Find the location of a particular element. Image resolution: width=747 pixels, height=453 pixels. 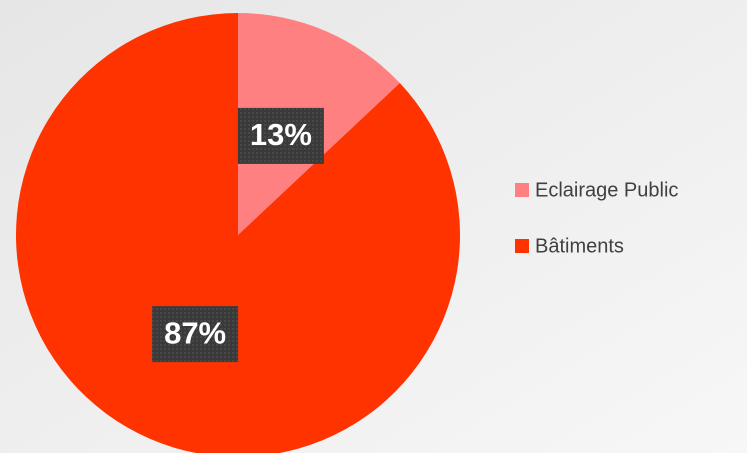

data-label: 87% is located at coordinates (195, 332).